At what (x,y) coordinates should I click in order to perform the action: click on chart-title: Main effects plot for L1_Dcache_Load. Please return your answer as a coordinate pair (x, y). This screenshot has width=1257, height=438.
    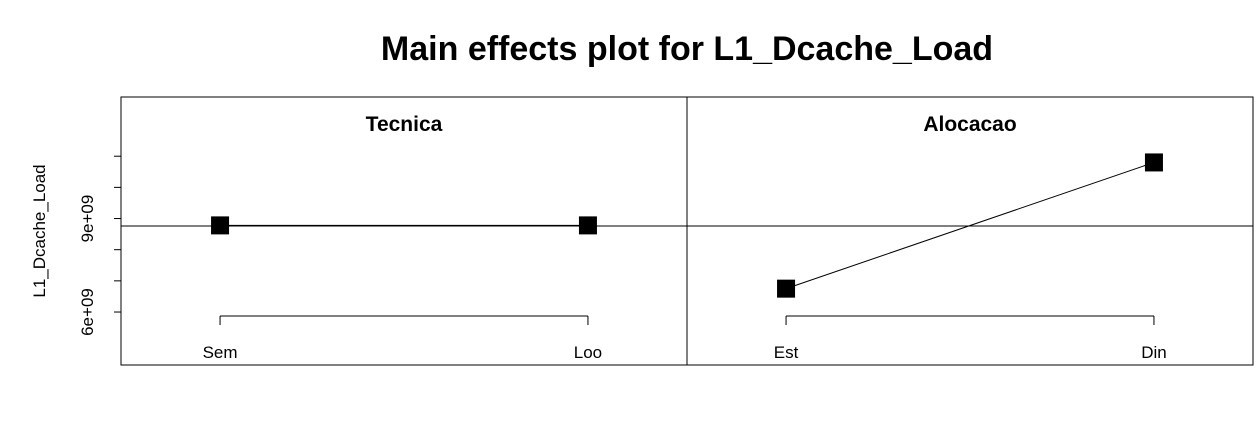
    Looking at the image, I should click on (687, 49).